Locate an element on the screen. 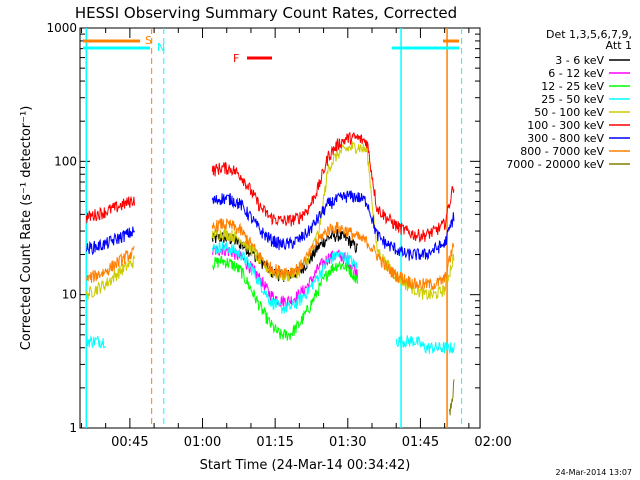 The width and height of the screenshot is (640, 480). legend-entry-label: 100 - 300 keV is located at coordinates (565, 125).